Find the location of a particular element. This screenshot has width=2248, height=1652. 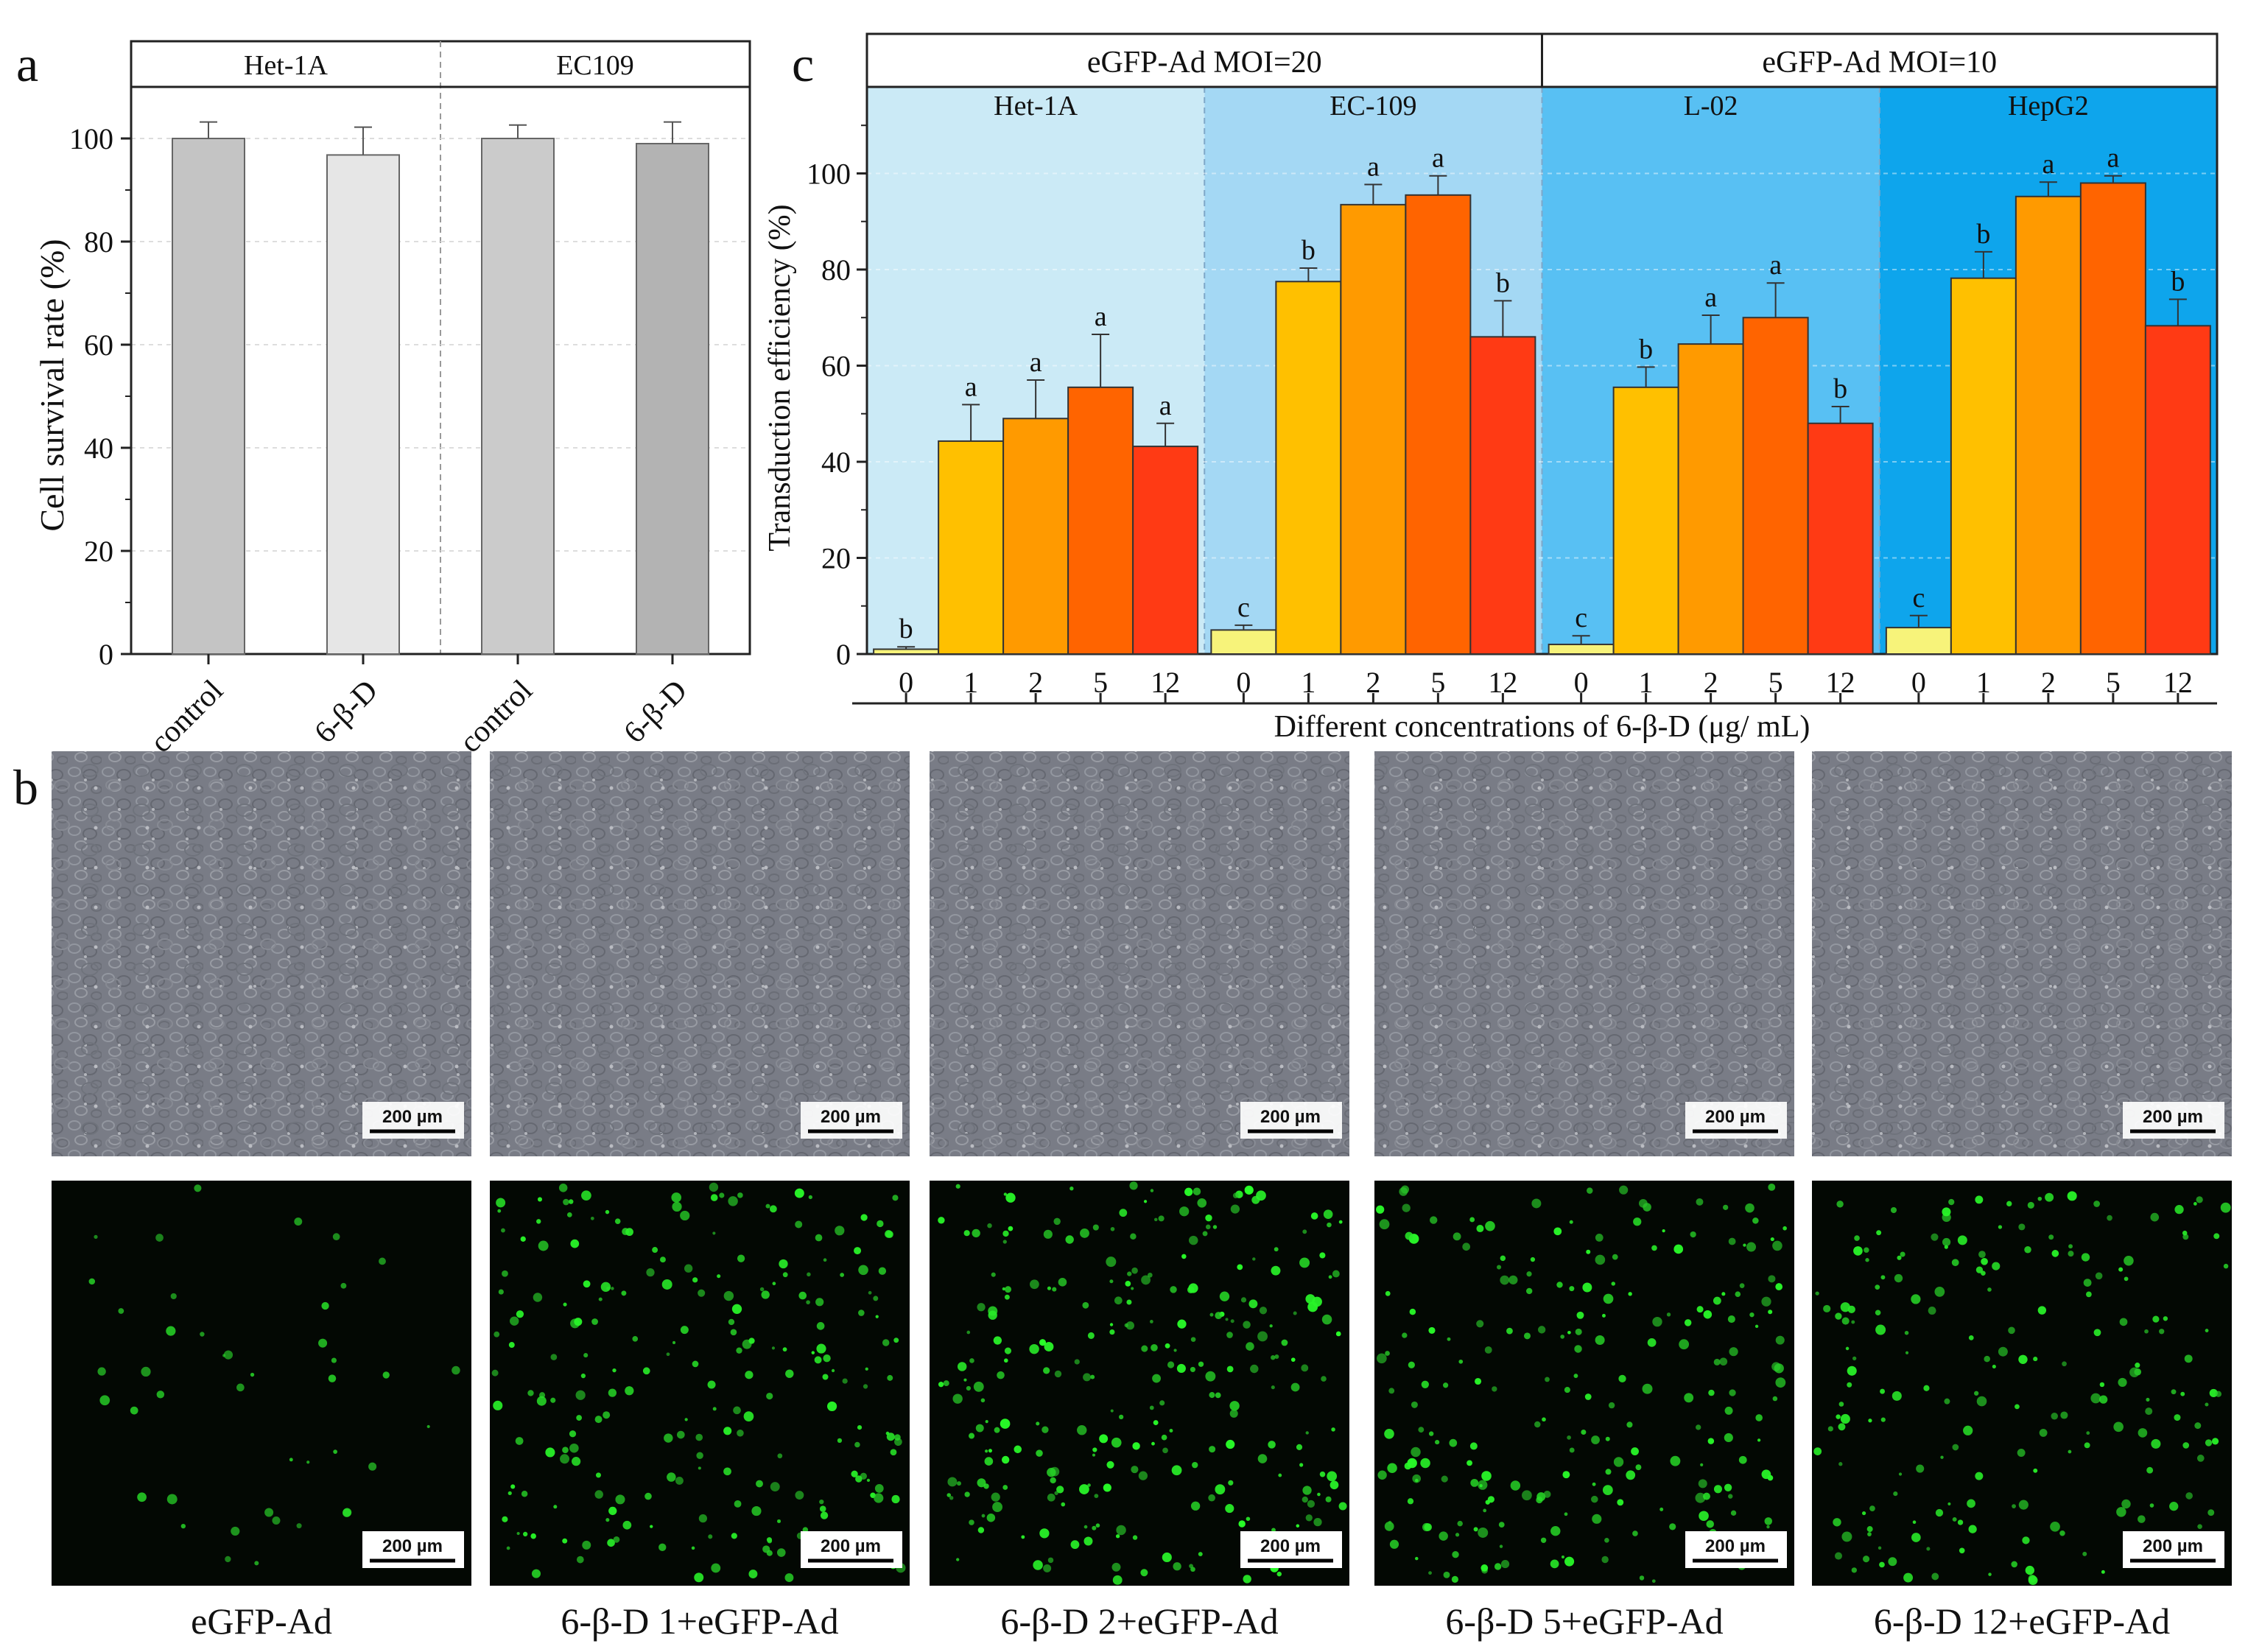

brightfield-texture is located at coordinates (1584, 953).